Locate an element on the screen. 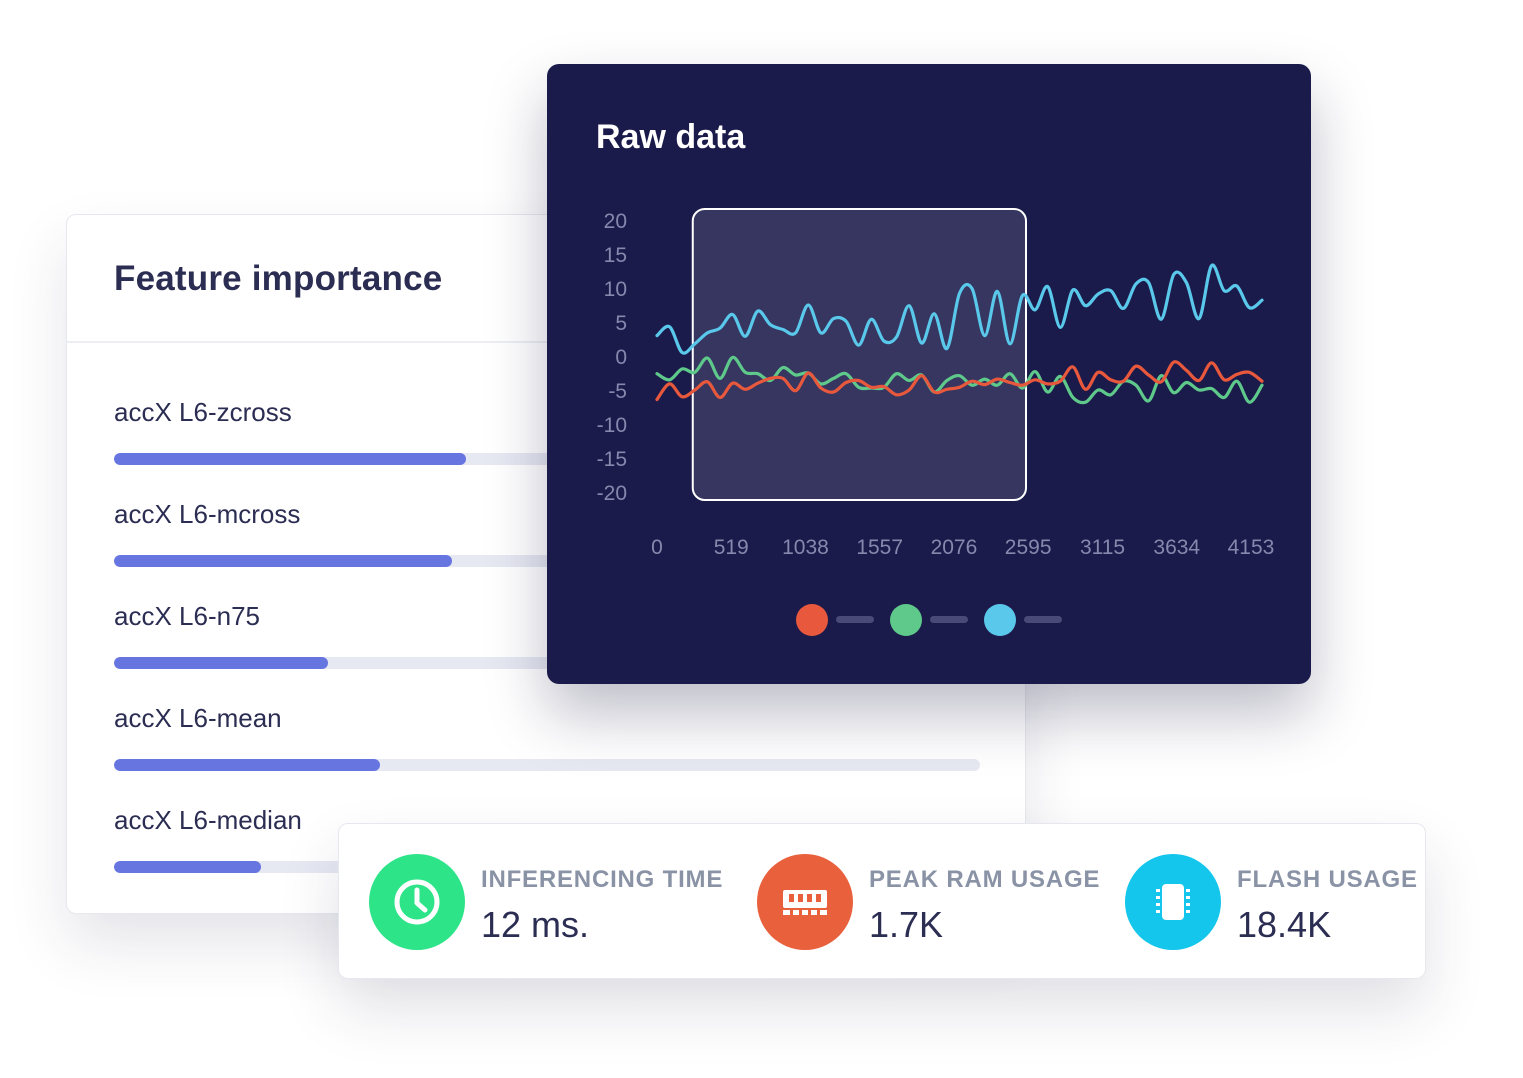 The image size is (1523, 1078). chip-icon is located at coordinates (1173, 902).